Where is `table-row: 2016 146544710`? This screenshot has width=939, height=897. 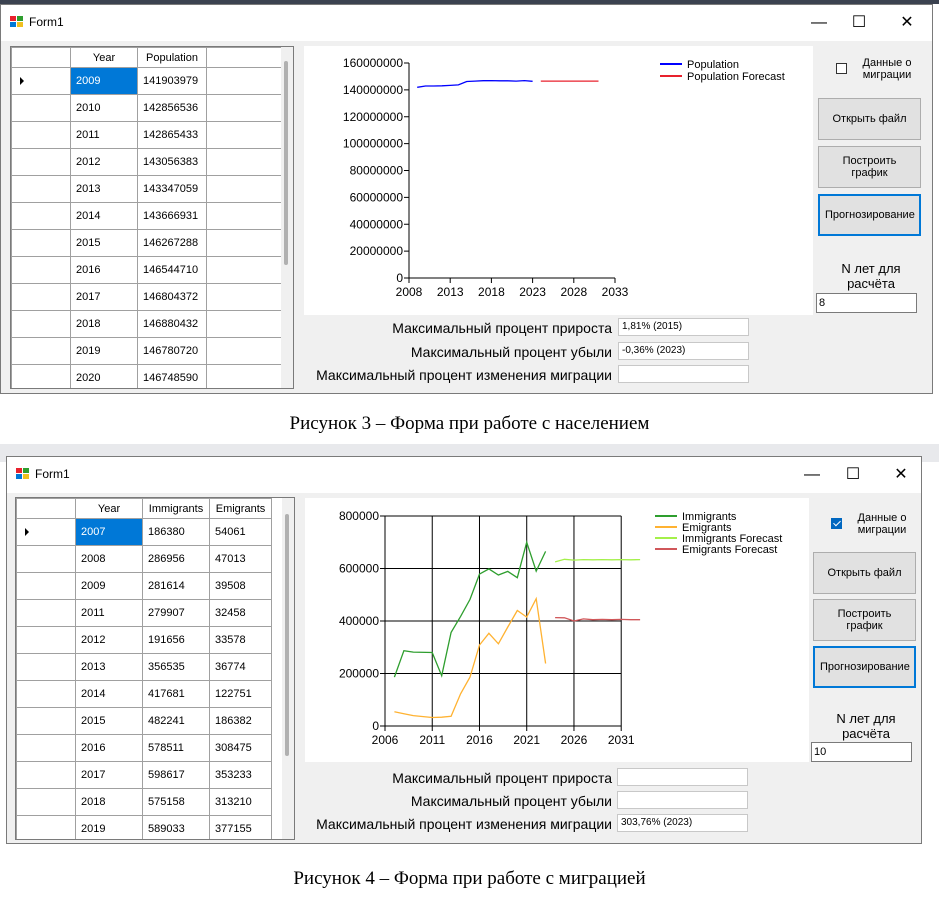 table-row: 2016 146544710 is located at coordinates (148, 270).